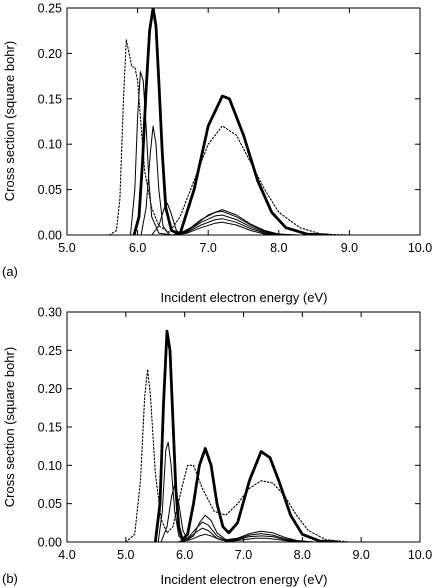 Image resolution: width=433 pixels, height=588 pixels. Describe the element at coordinates (420, 248) in the screenshot. I see `x-tick-label-a: 10.0` at that location.